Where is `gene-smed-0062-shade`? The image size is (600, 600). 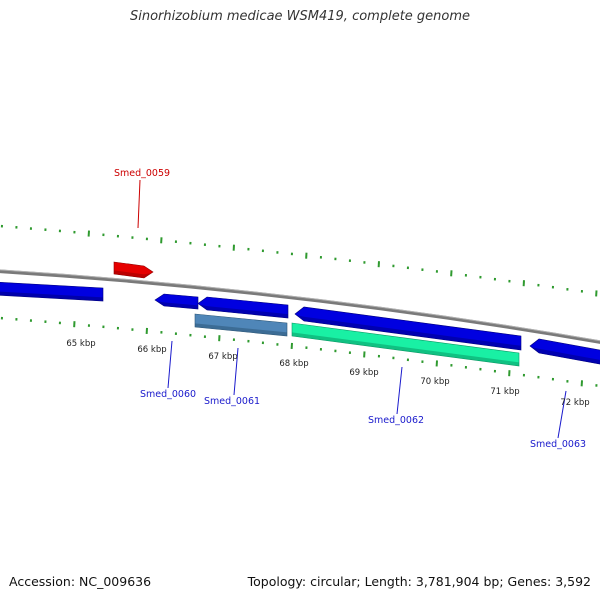
gene-smed-0062-shade is located at coordinates (405, 349).